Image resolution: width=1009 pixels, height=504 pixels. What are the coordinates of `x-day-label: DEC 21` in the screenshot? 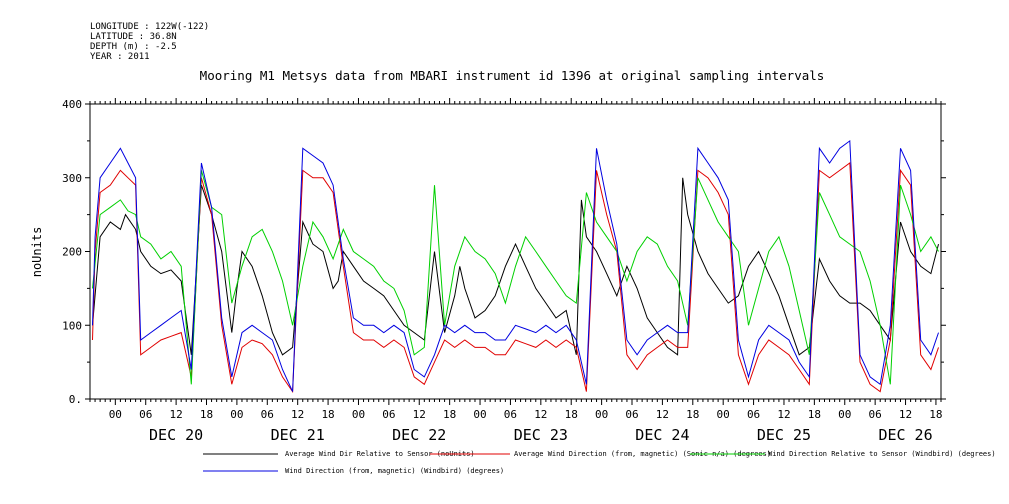 It's located at (298, 435).